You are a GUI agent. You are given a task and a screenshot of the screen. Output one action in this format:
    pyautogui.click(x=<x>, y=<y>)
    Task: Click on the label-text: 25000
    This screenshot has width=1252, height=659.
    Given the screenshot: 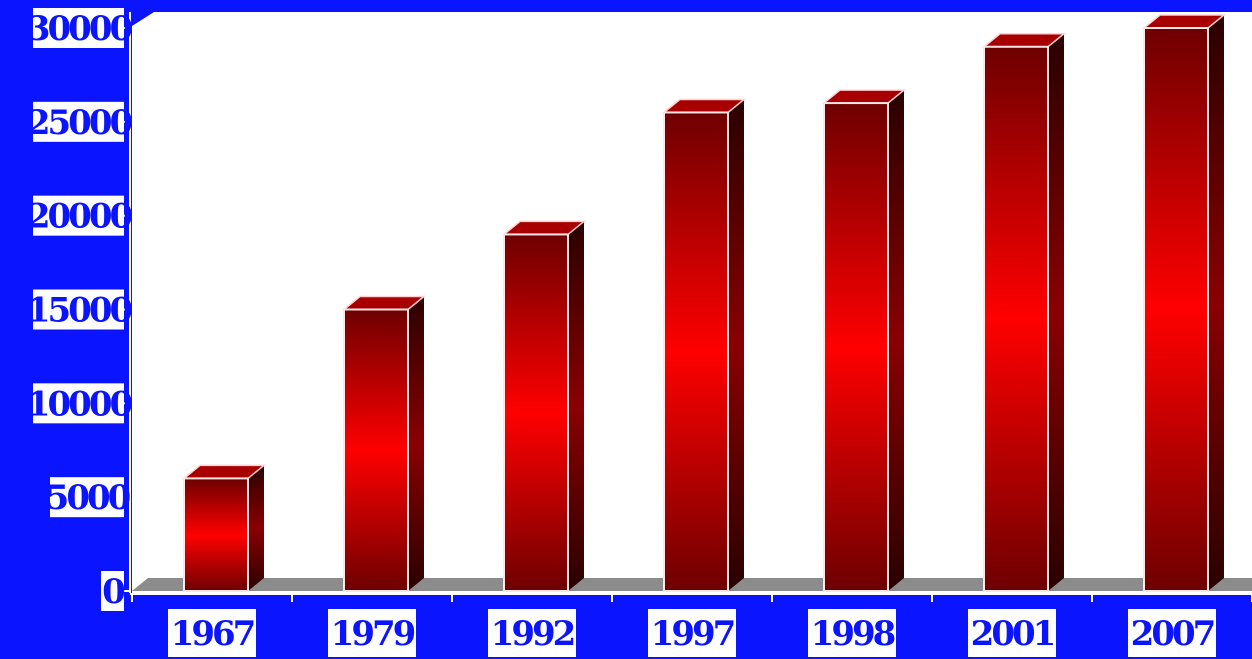 What is the action you would take?
    pyautogui.click(x=80, y=123)
    